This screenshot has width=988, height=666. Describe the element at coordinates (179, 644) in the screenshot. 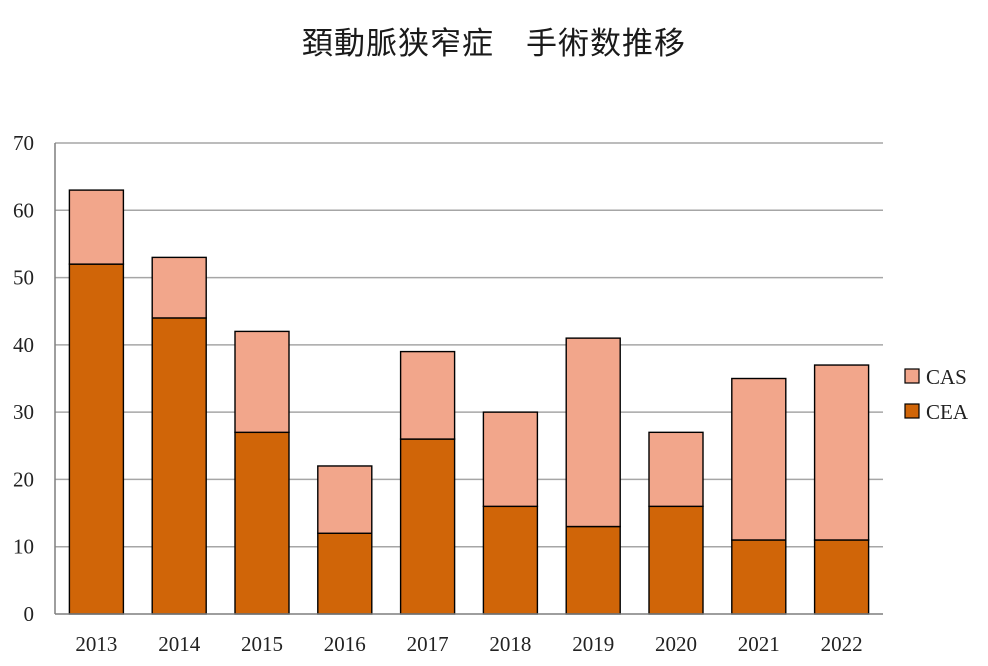

I see `x-tick-label: 2014` at that location.